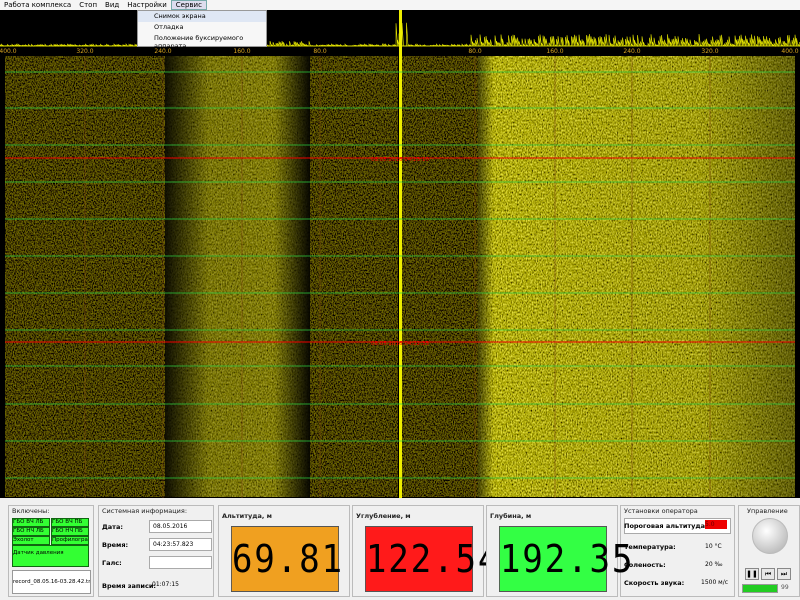 The image size is (800, 600). Describe the element at coordinates (714, 564) in the screenshot. I see `field-value: 20 ‰` at that location.